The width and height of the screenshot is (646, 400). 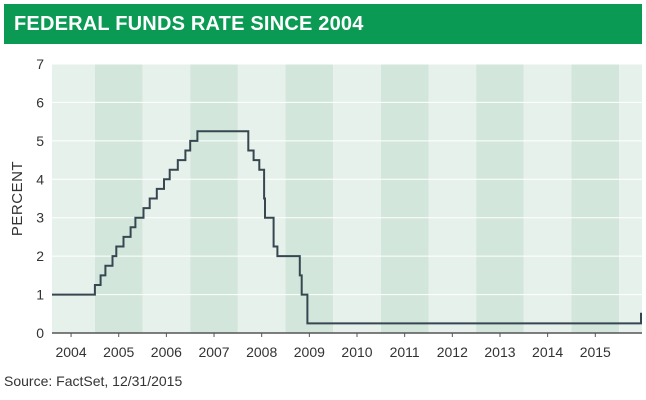 What do you see at coordinates (630, 198) in the screenshot?
I see `year-band-2015` at bounding box center [630, 198].